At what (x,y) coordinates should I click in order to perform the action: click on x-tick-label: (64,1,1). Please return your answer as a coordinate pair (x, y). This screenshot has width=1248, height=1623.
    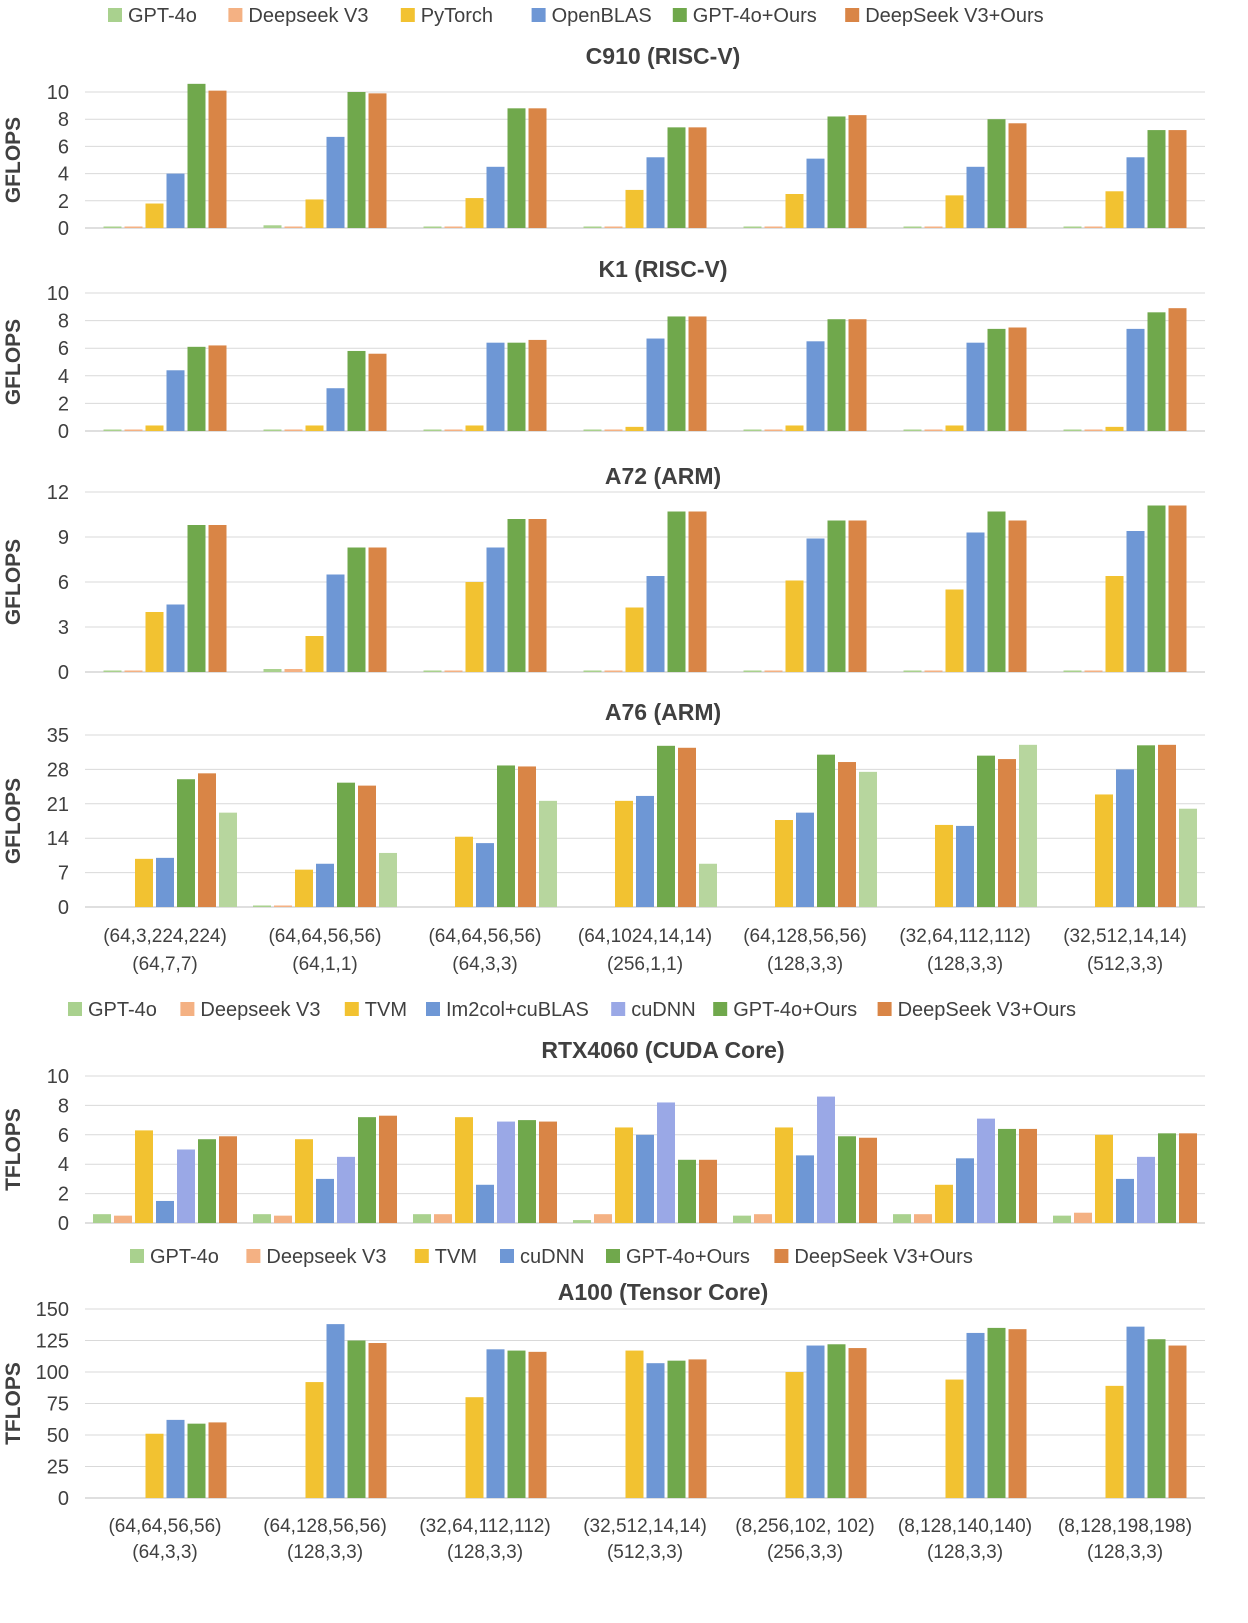
    Looking at the image, I should click on (324, 964).